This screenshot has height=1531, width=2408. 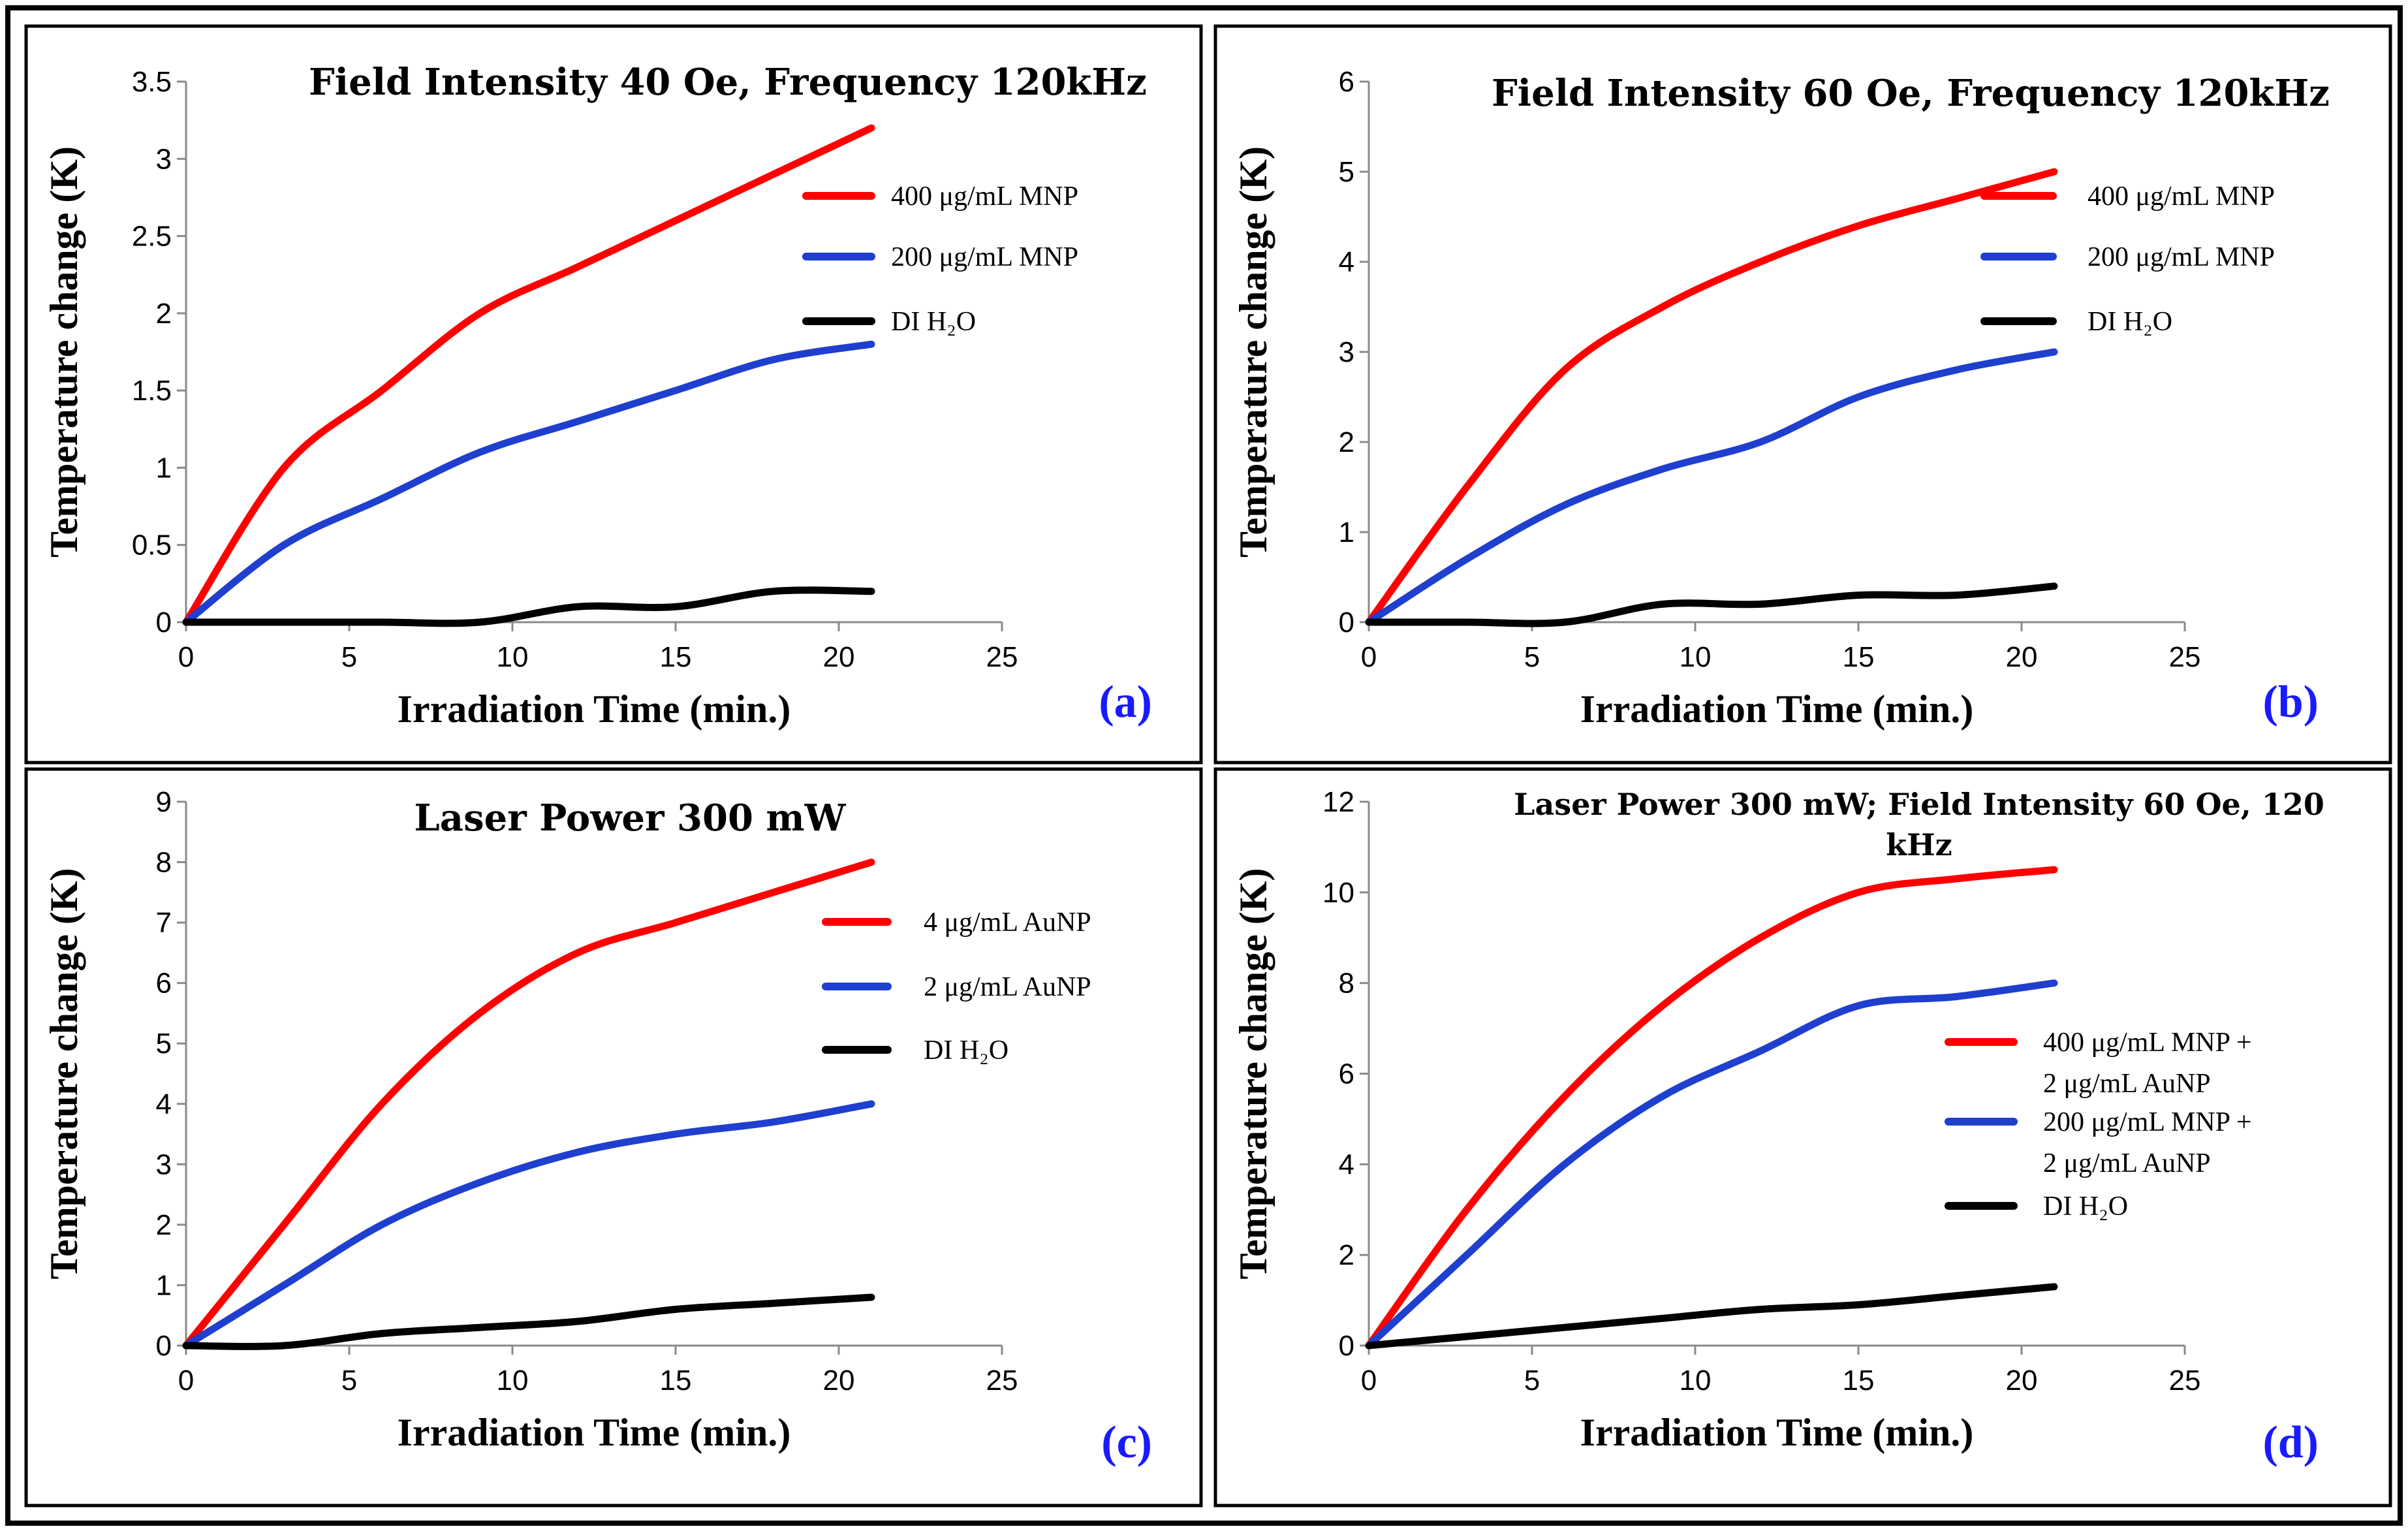 I want to click on legend-label: 200 μg/mL MNP, so click(x=984, y=257).